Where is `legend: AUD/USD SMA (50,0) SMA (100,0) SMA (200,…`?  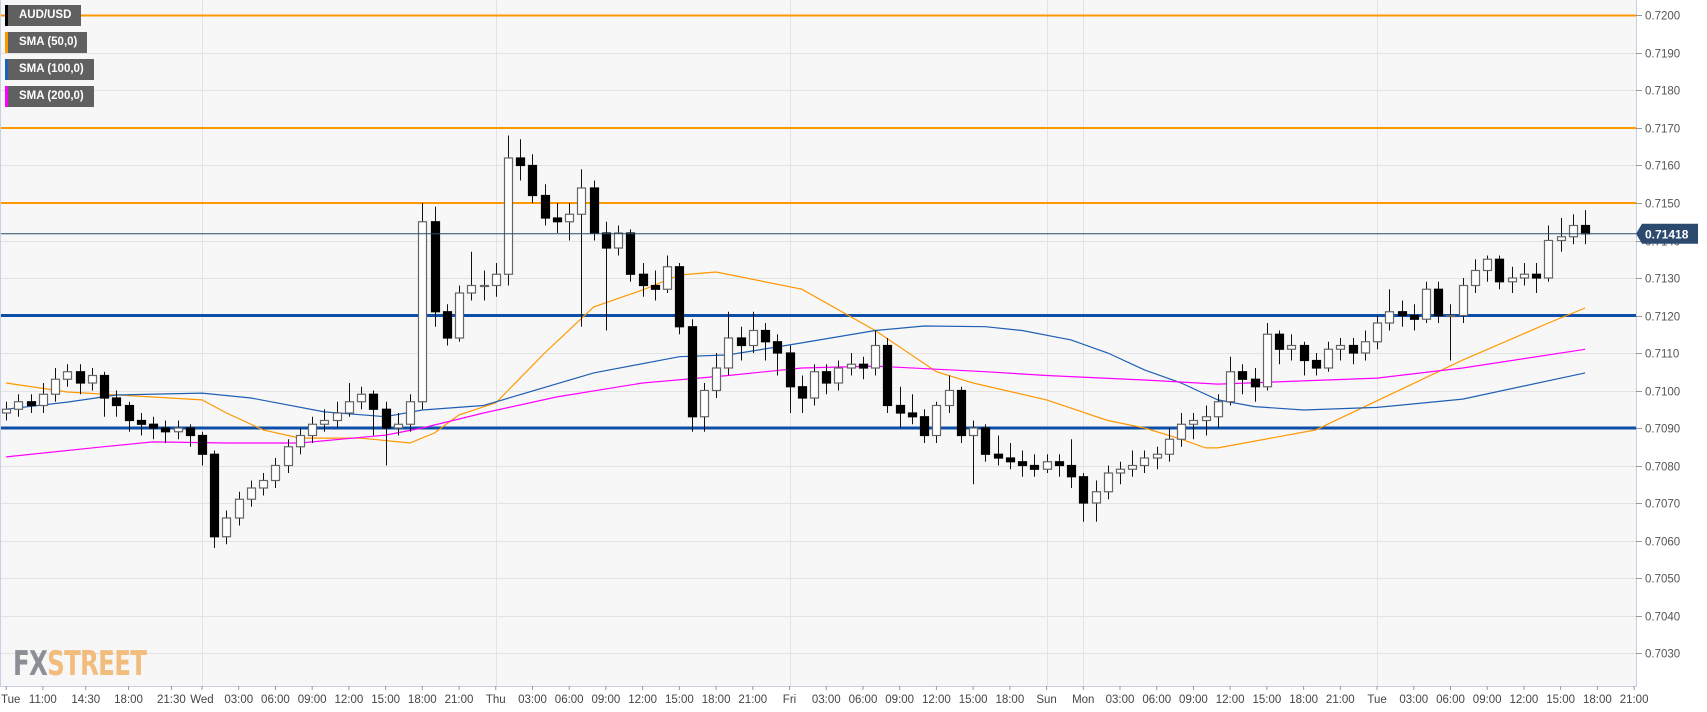 legend: AUD/USD SMA (50,0) SMA (100,0) SMA (200,… is located at coordinates (49, 59).